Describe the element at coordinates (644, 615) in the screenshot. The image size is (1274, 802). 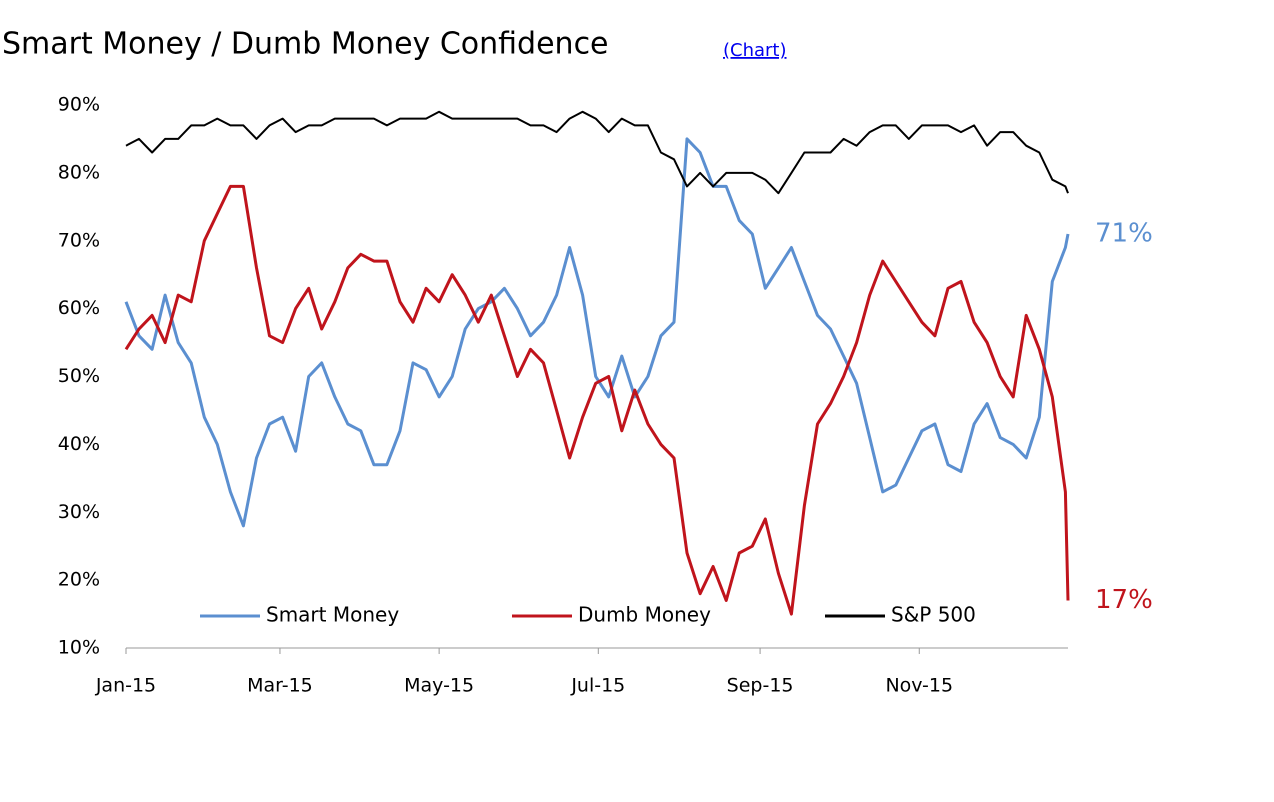
I see `legend-label: Dumb Money` at that location.